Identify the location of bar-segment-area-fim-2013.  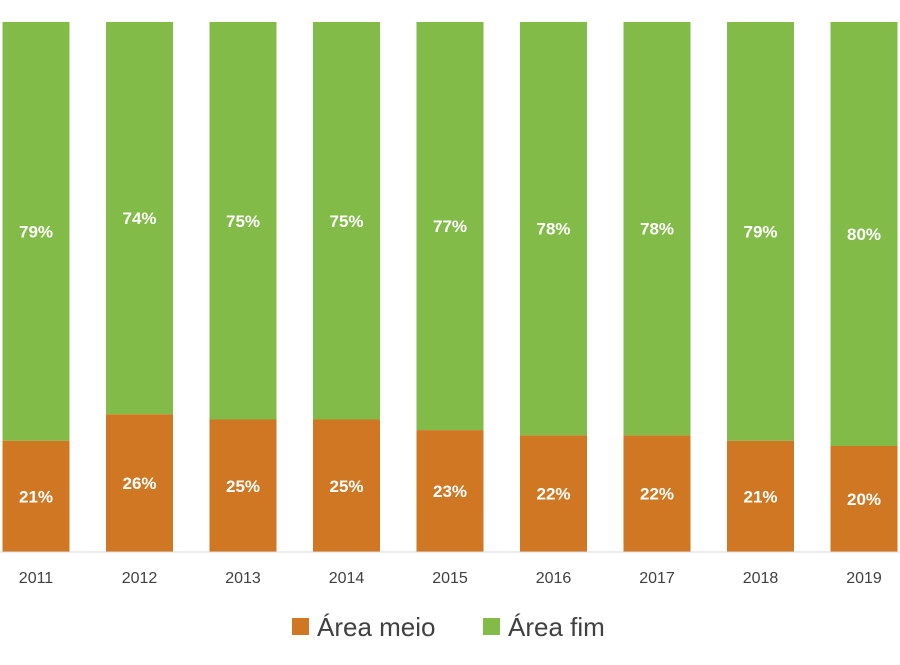
(243, 221).